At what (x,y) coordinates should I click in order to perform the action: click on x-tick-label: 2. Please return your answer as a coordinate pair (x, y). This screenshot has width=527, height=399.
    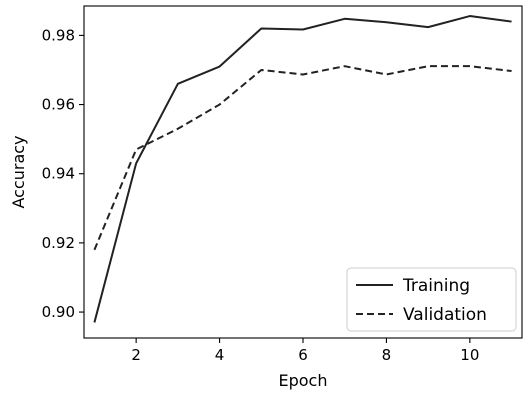
    Looking at the image, I should click on (136, 355).